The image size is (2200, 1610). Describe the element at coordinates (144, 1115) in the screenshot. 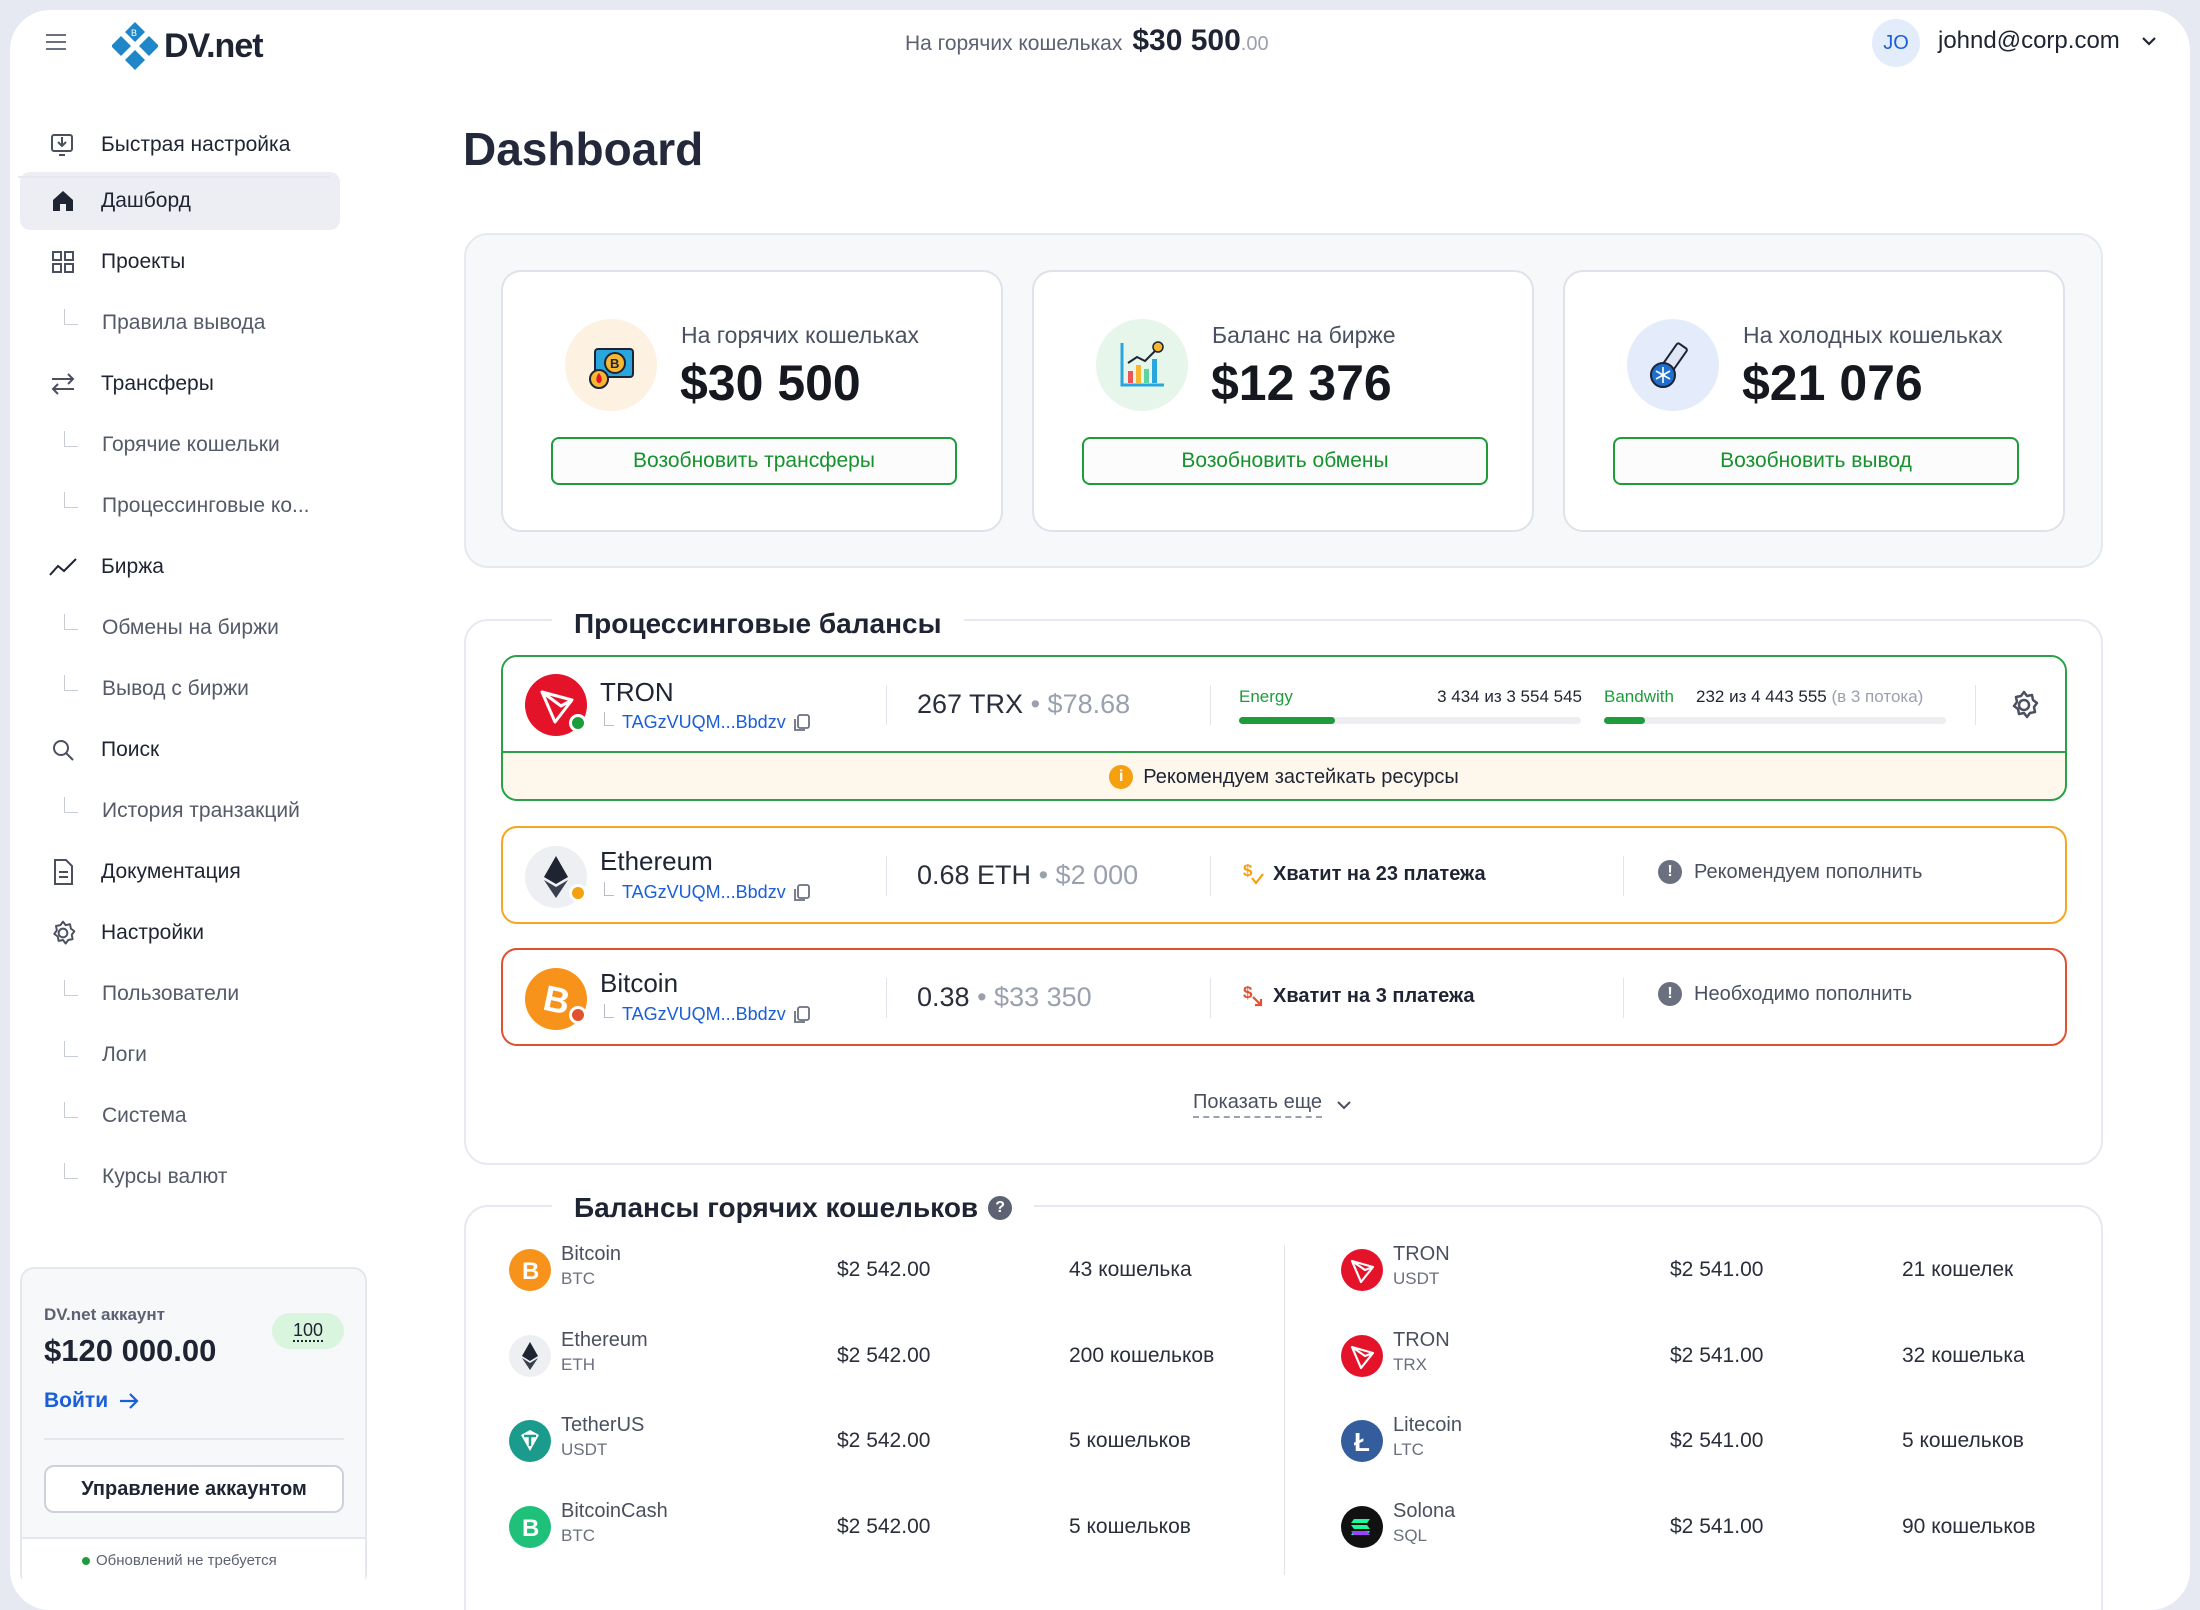

I see `sidebar-item-label: Система` at that location.